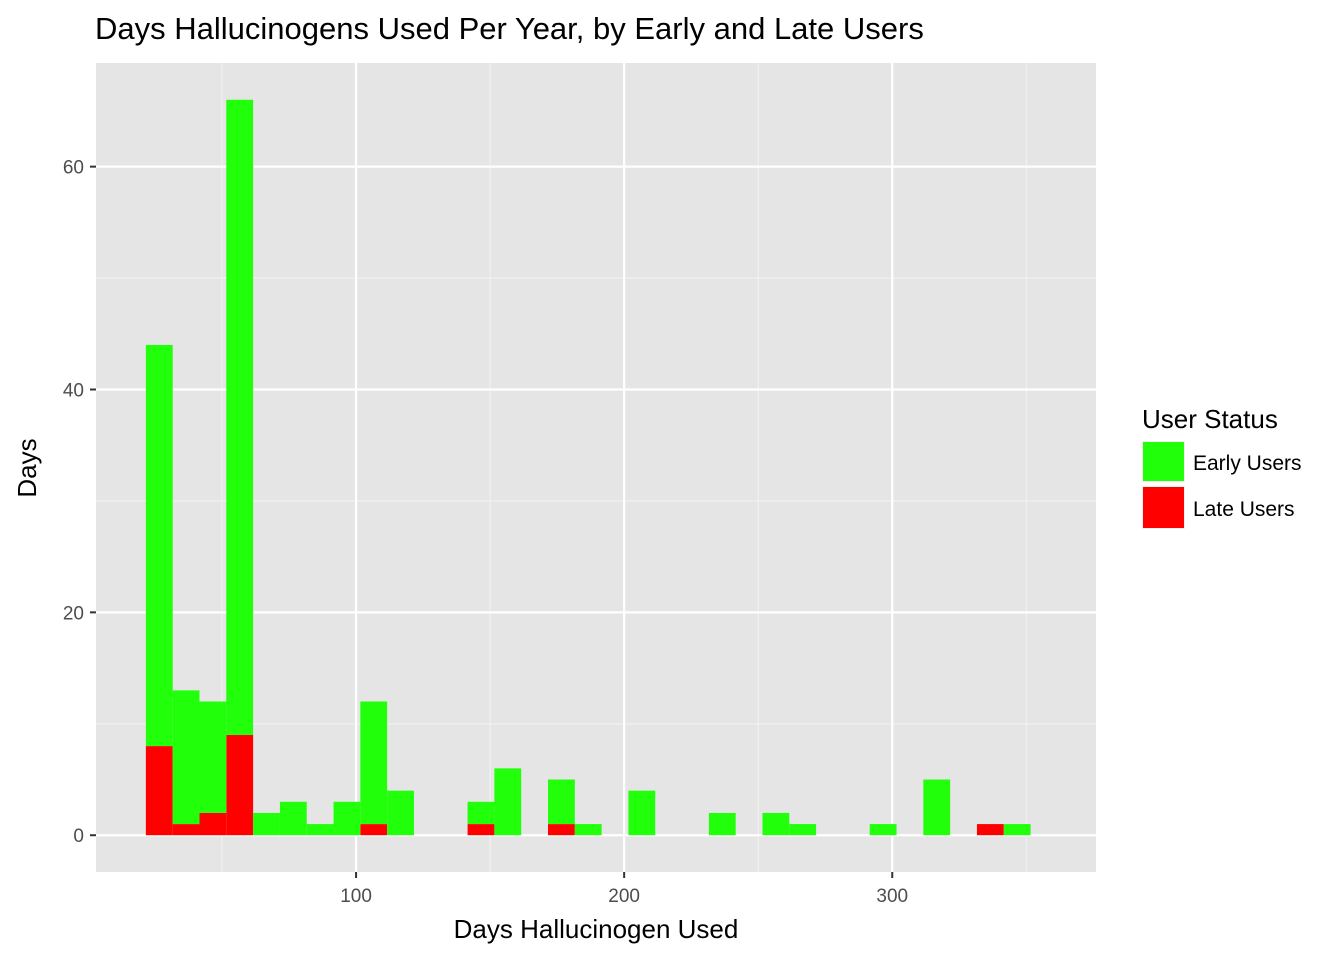 The height and width of the screenshot is (960, 1344). I want to click on y-tick-label: 20, so click(73, 613).